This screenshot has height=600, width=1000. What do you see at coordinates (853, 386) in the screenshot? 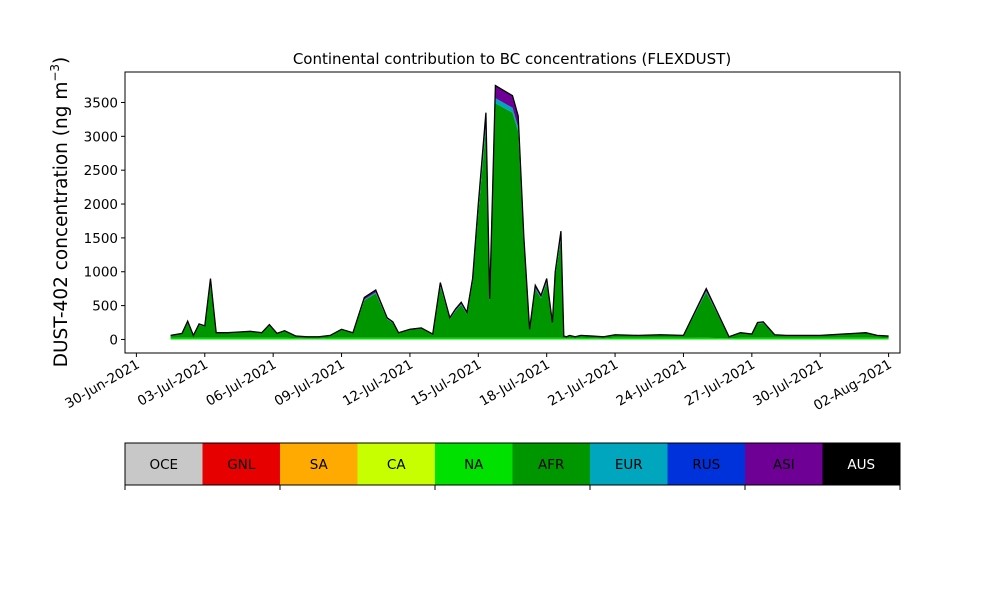
I see `x-tick-label: 02-Aug-2021` at bounding box center [853, 386].